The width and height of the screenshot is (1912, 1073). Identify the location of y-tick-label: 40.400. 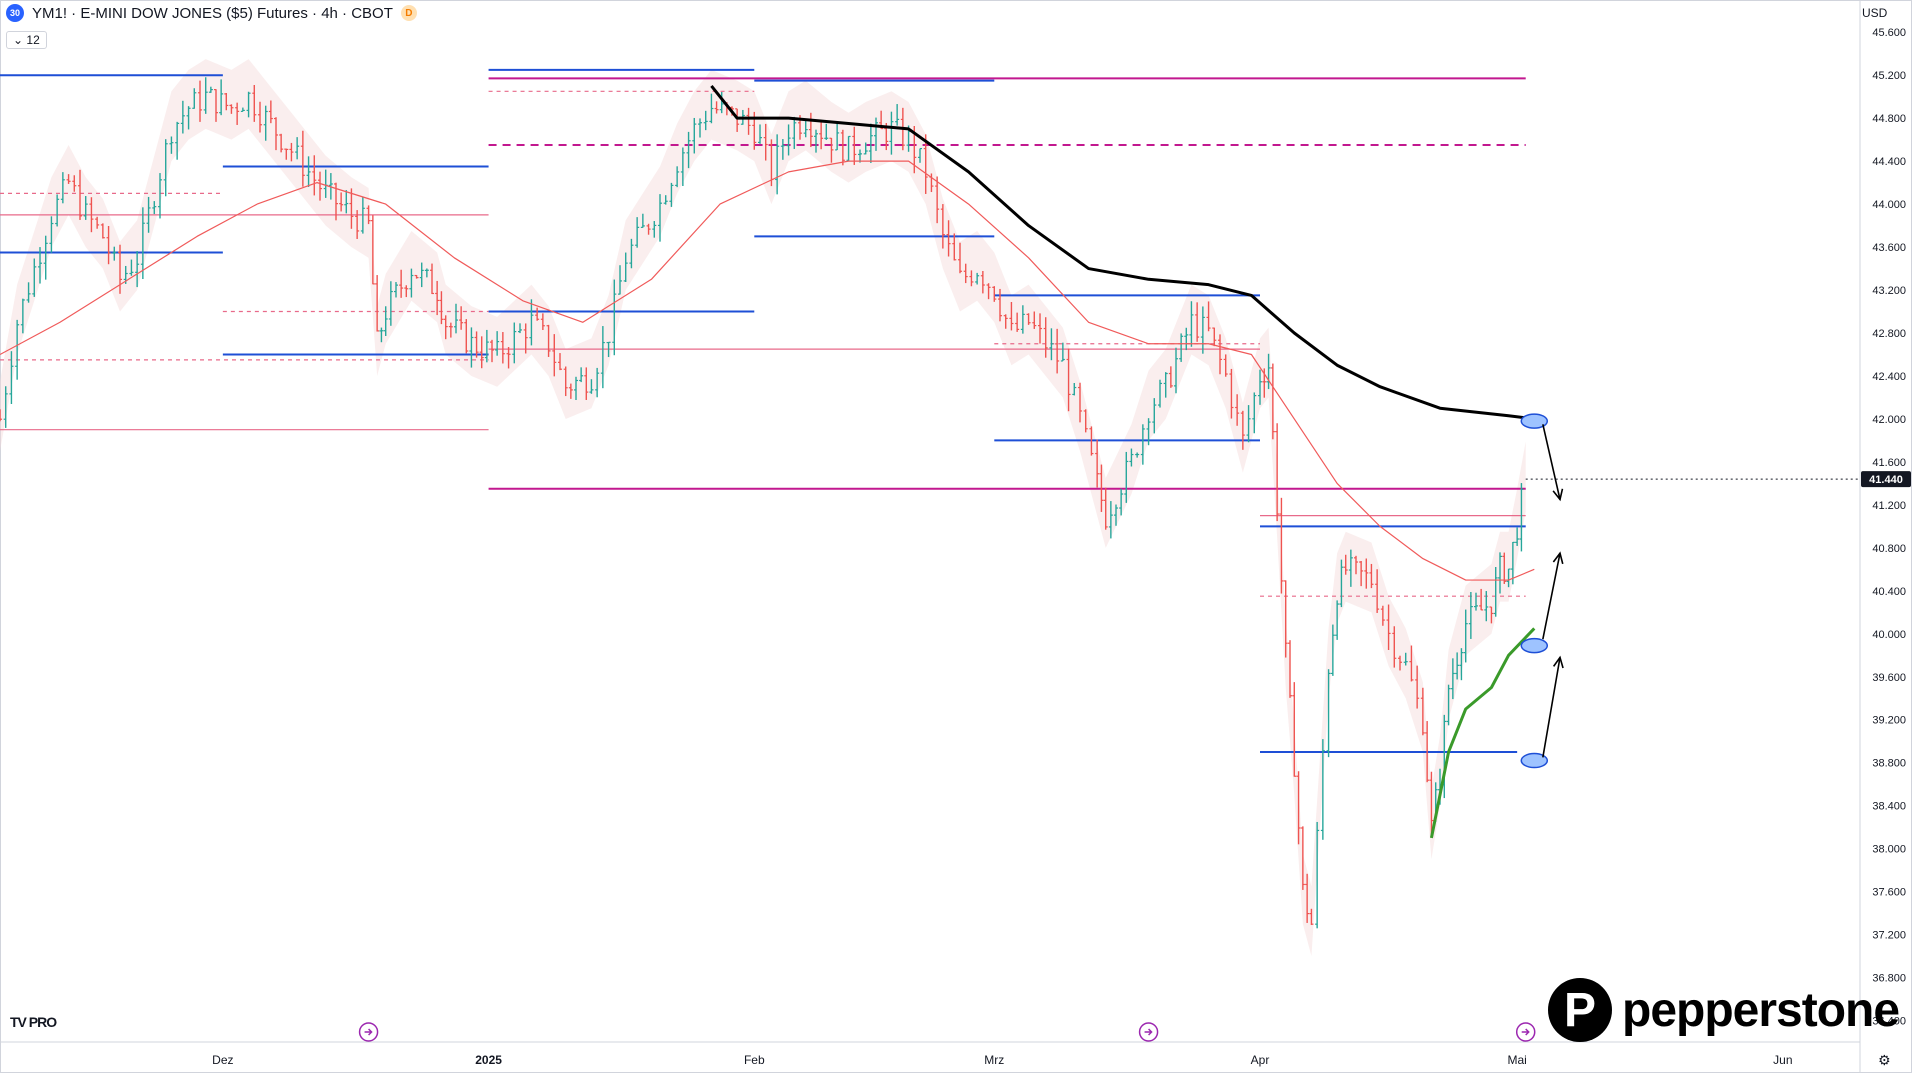
(1889, 592).